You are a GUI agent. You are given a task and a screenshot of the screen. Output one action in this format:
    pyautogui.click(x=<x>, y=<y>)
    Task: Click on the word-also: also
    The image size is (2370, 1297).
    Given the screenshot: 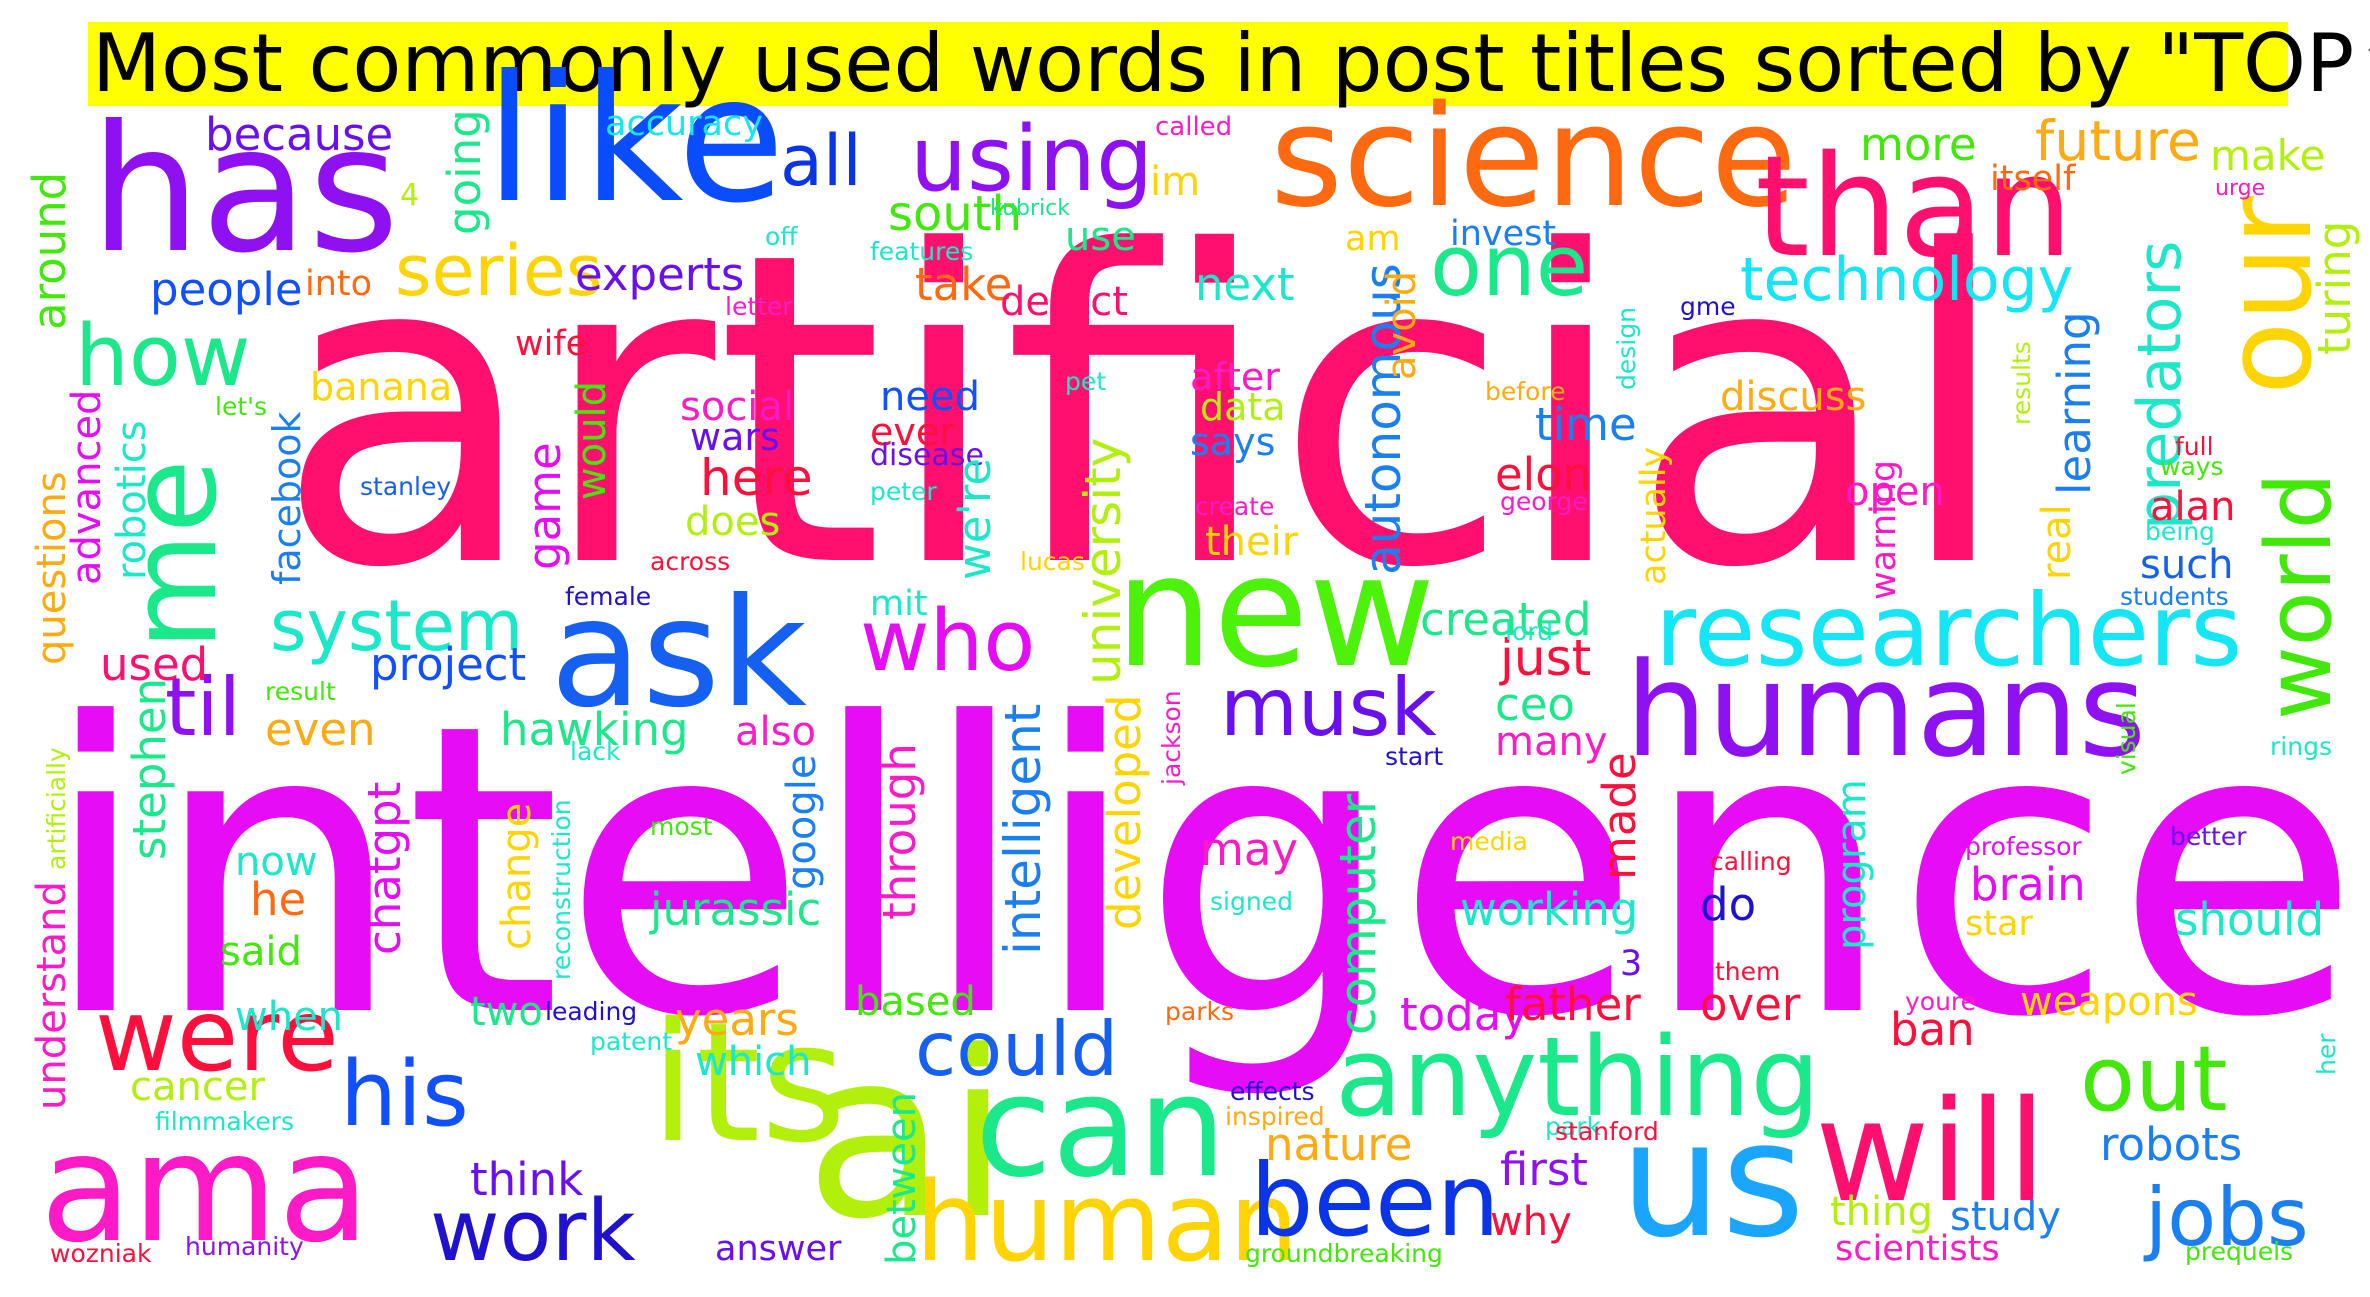 What is the action you would take?
    pyautogui.click(x=775, y=732)
    